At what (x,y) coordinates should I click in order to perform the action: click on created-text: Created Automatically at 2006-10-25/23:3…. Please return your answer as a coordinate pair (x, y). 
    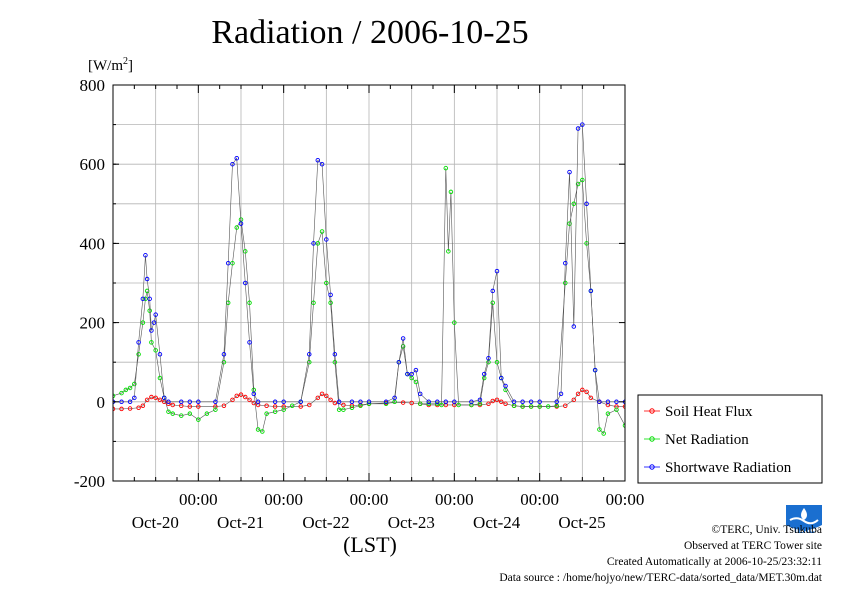
    Looking at the image, I should click on (714, 562).